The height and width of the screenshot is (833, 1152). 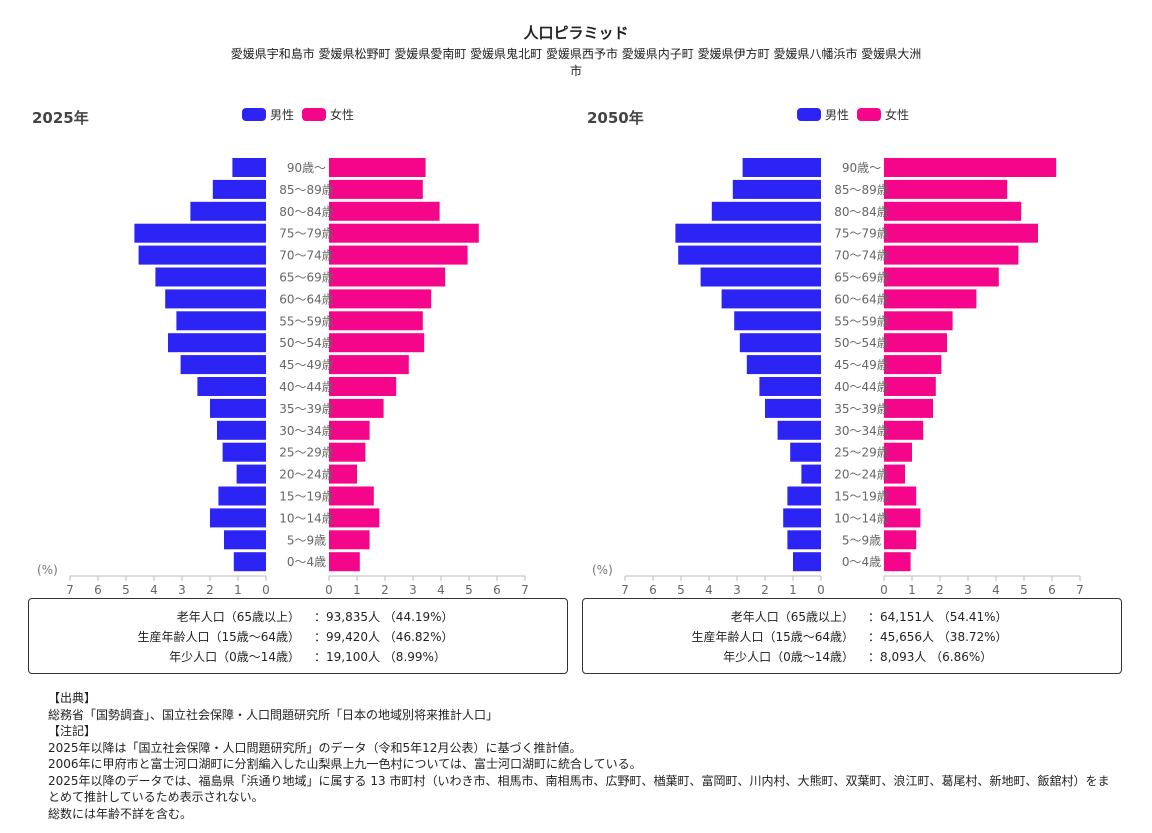 What do you see at coordinates (47, 570) in the screenshot?
I see `axis-unit-label: (%)` at bounding box center [47, 570].